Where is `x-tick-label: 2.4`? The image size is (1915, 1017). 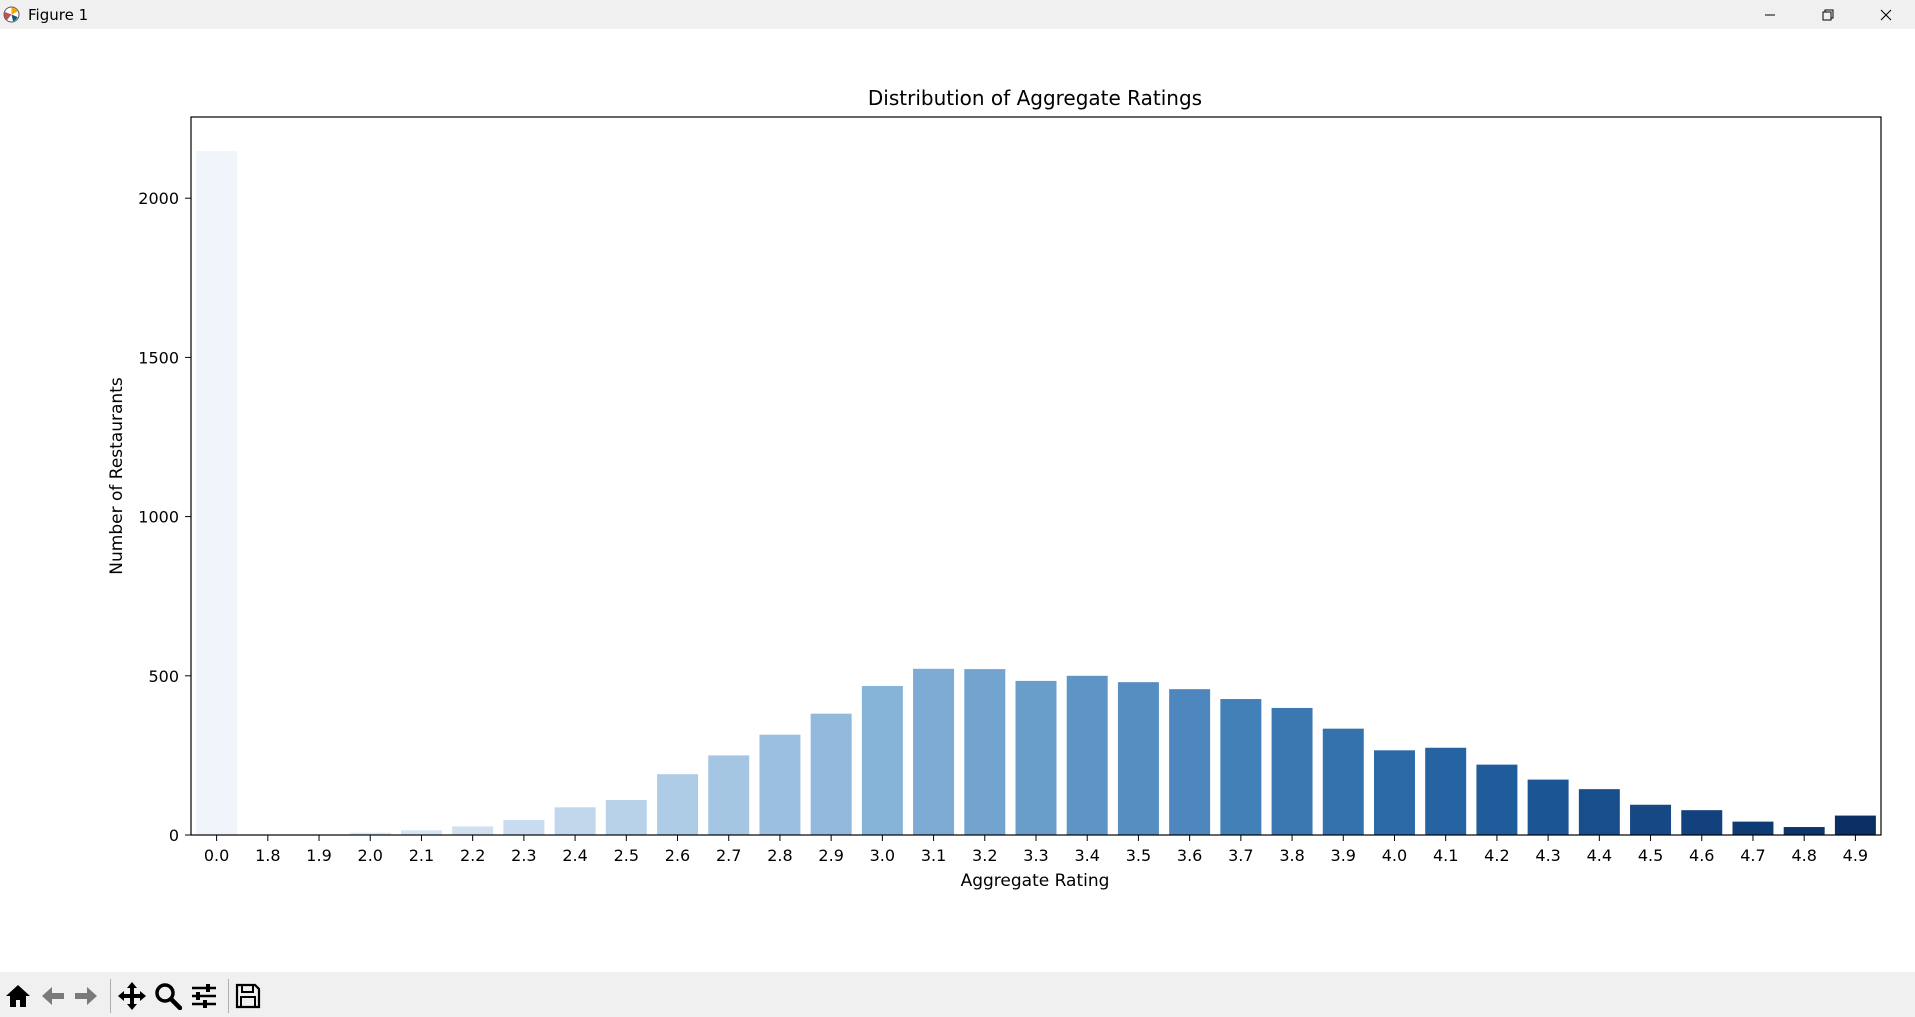 x-tick-label: 2.4 is located at coordinates (574, 855).